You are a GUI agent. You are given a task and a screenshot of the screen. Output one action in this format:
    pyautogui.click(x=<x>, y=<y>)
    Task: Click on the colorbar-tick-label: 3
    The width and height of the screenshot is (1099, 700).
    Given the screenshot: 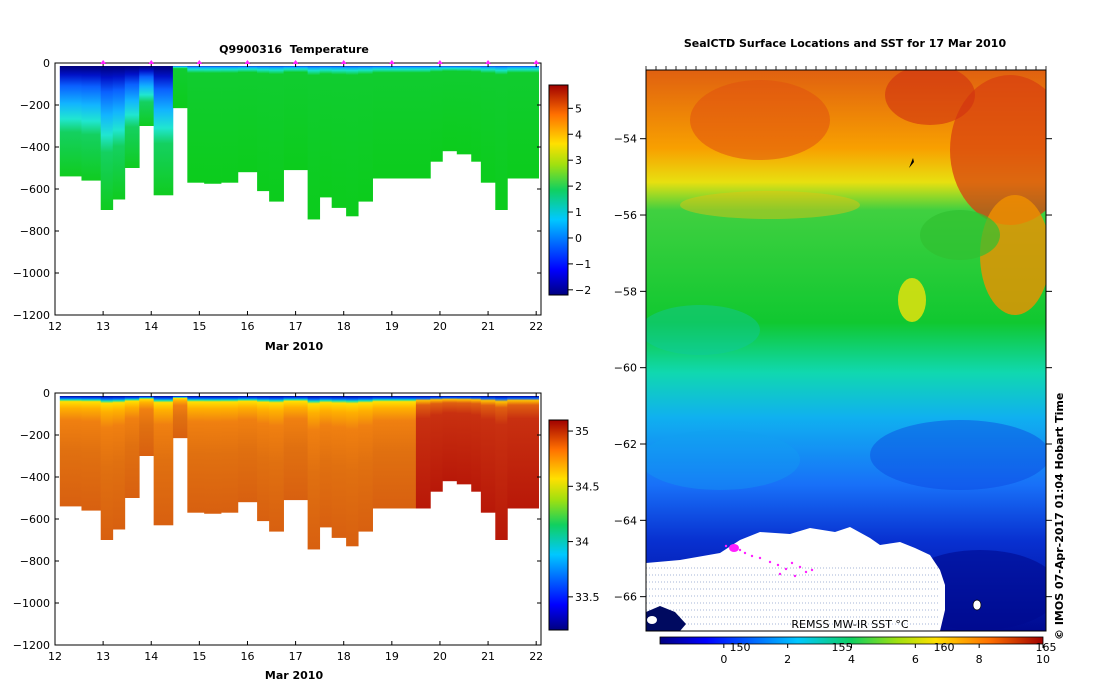 What is the action you would take?
    pyautogui.click(x=578, y=160)
    